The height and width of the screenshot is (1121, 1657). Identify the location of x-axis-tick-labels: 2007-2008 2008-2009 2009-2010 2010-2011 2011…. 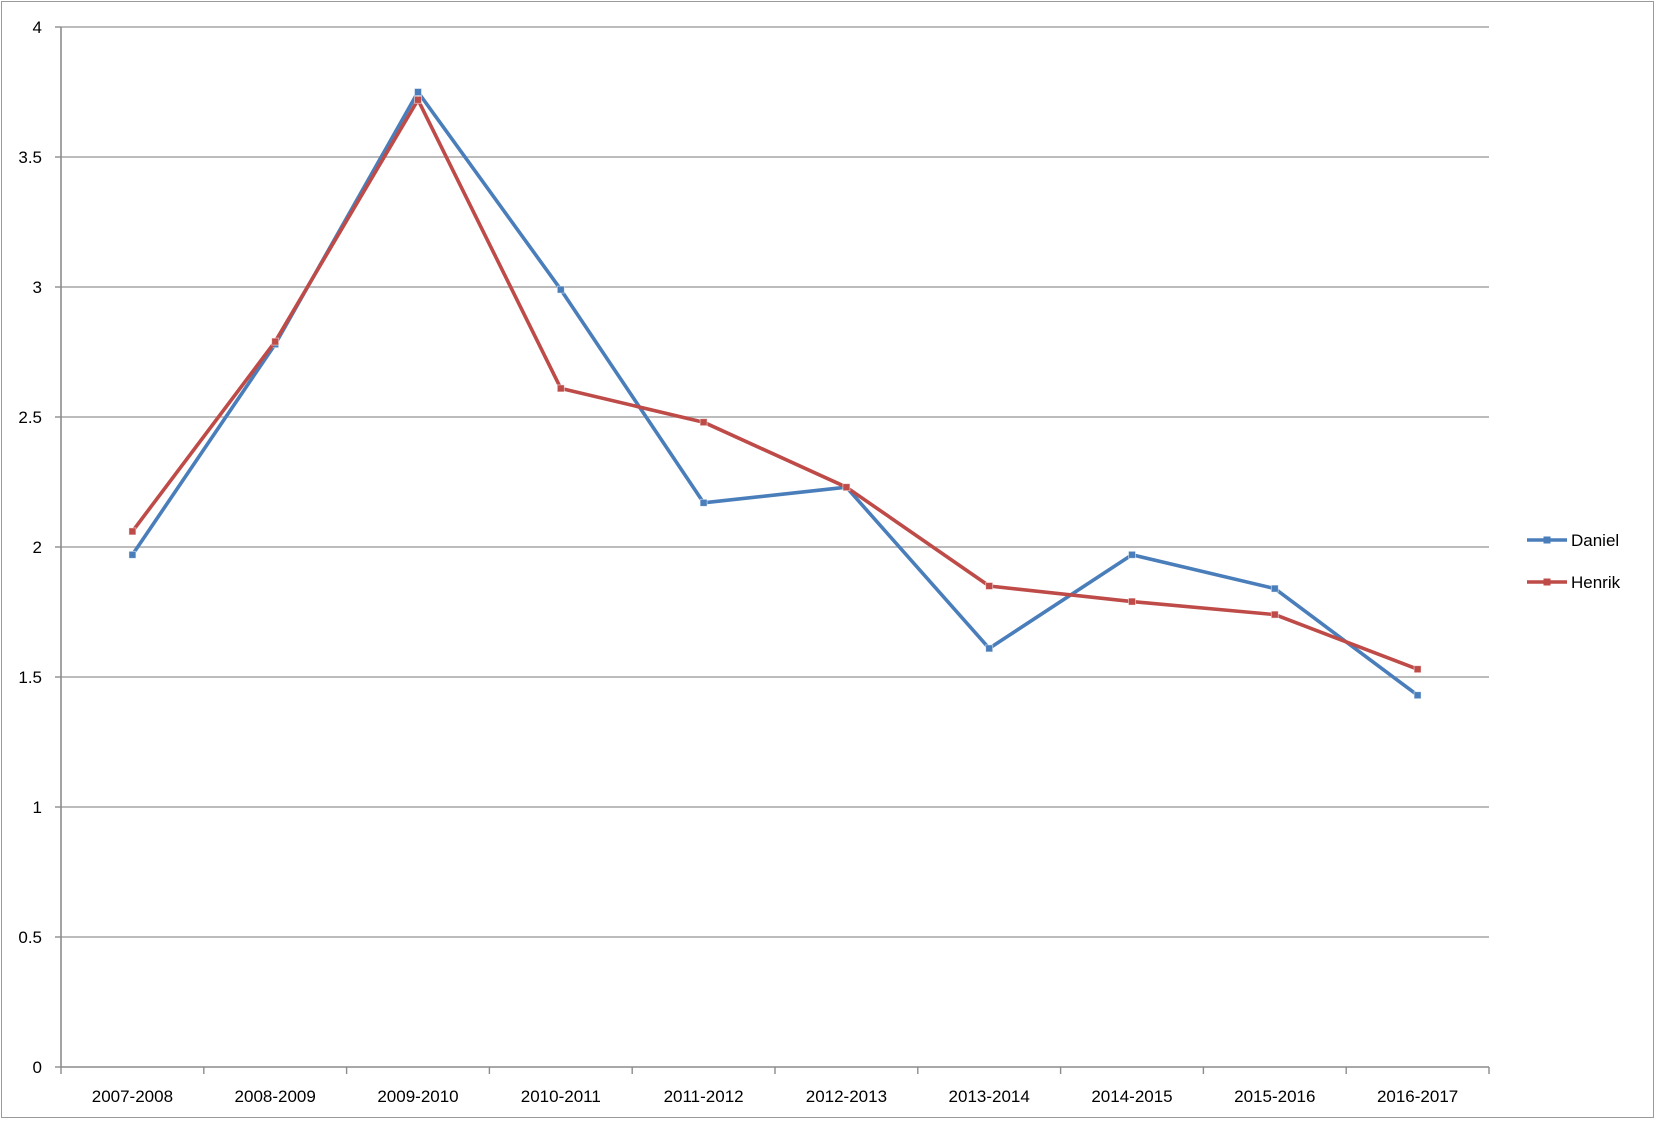
(775, 1096).